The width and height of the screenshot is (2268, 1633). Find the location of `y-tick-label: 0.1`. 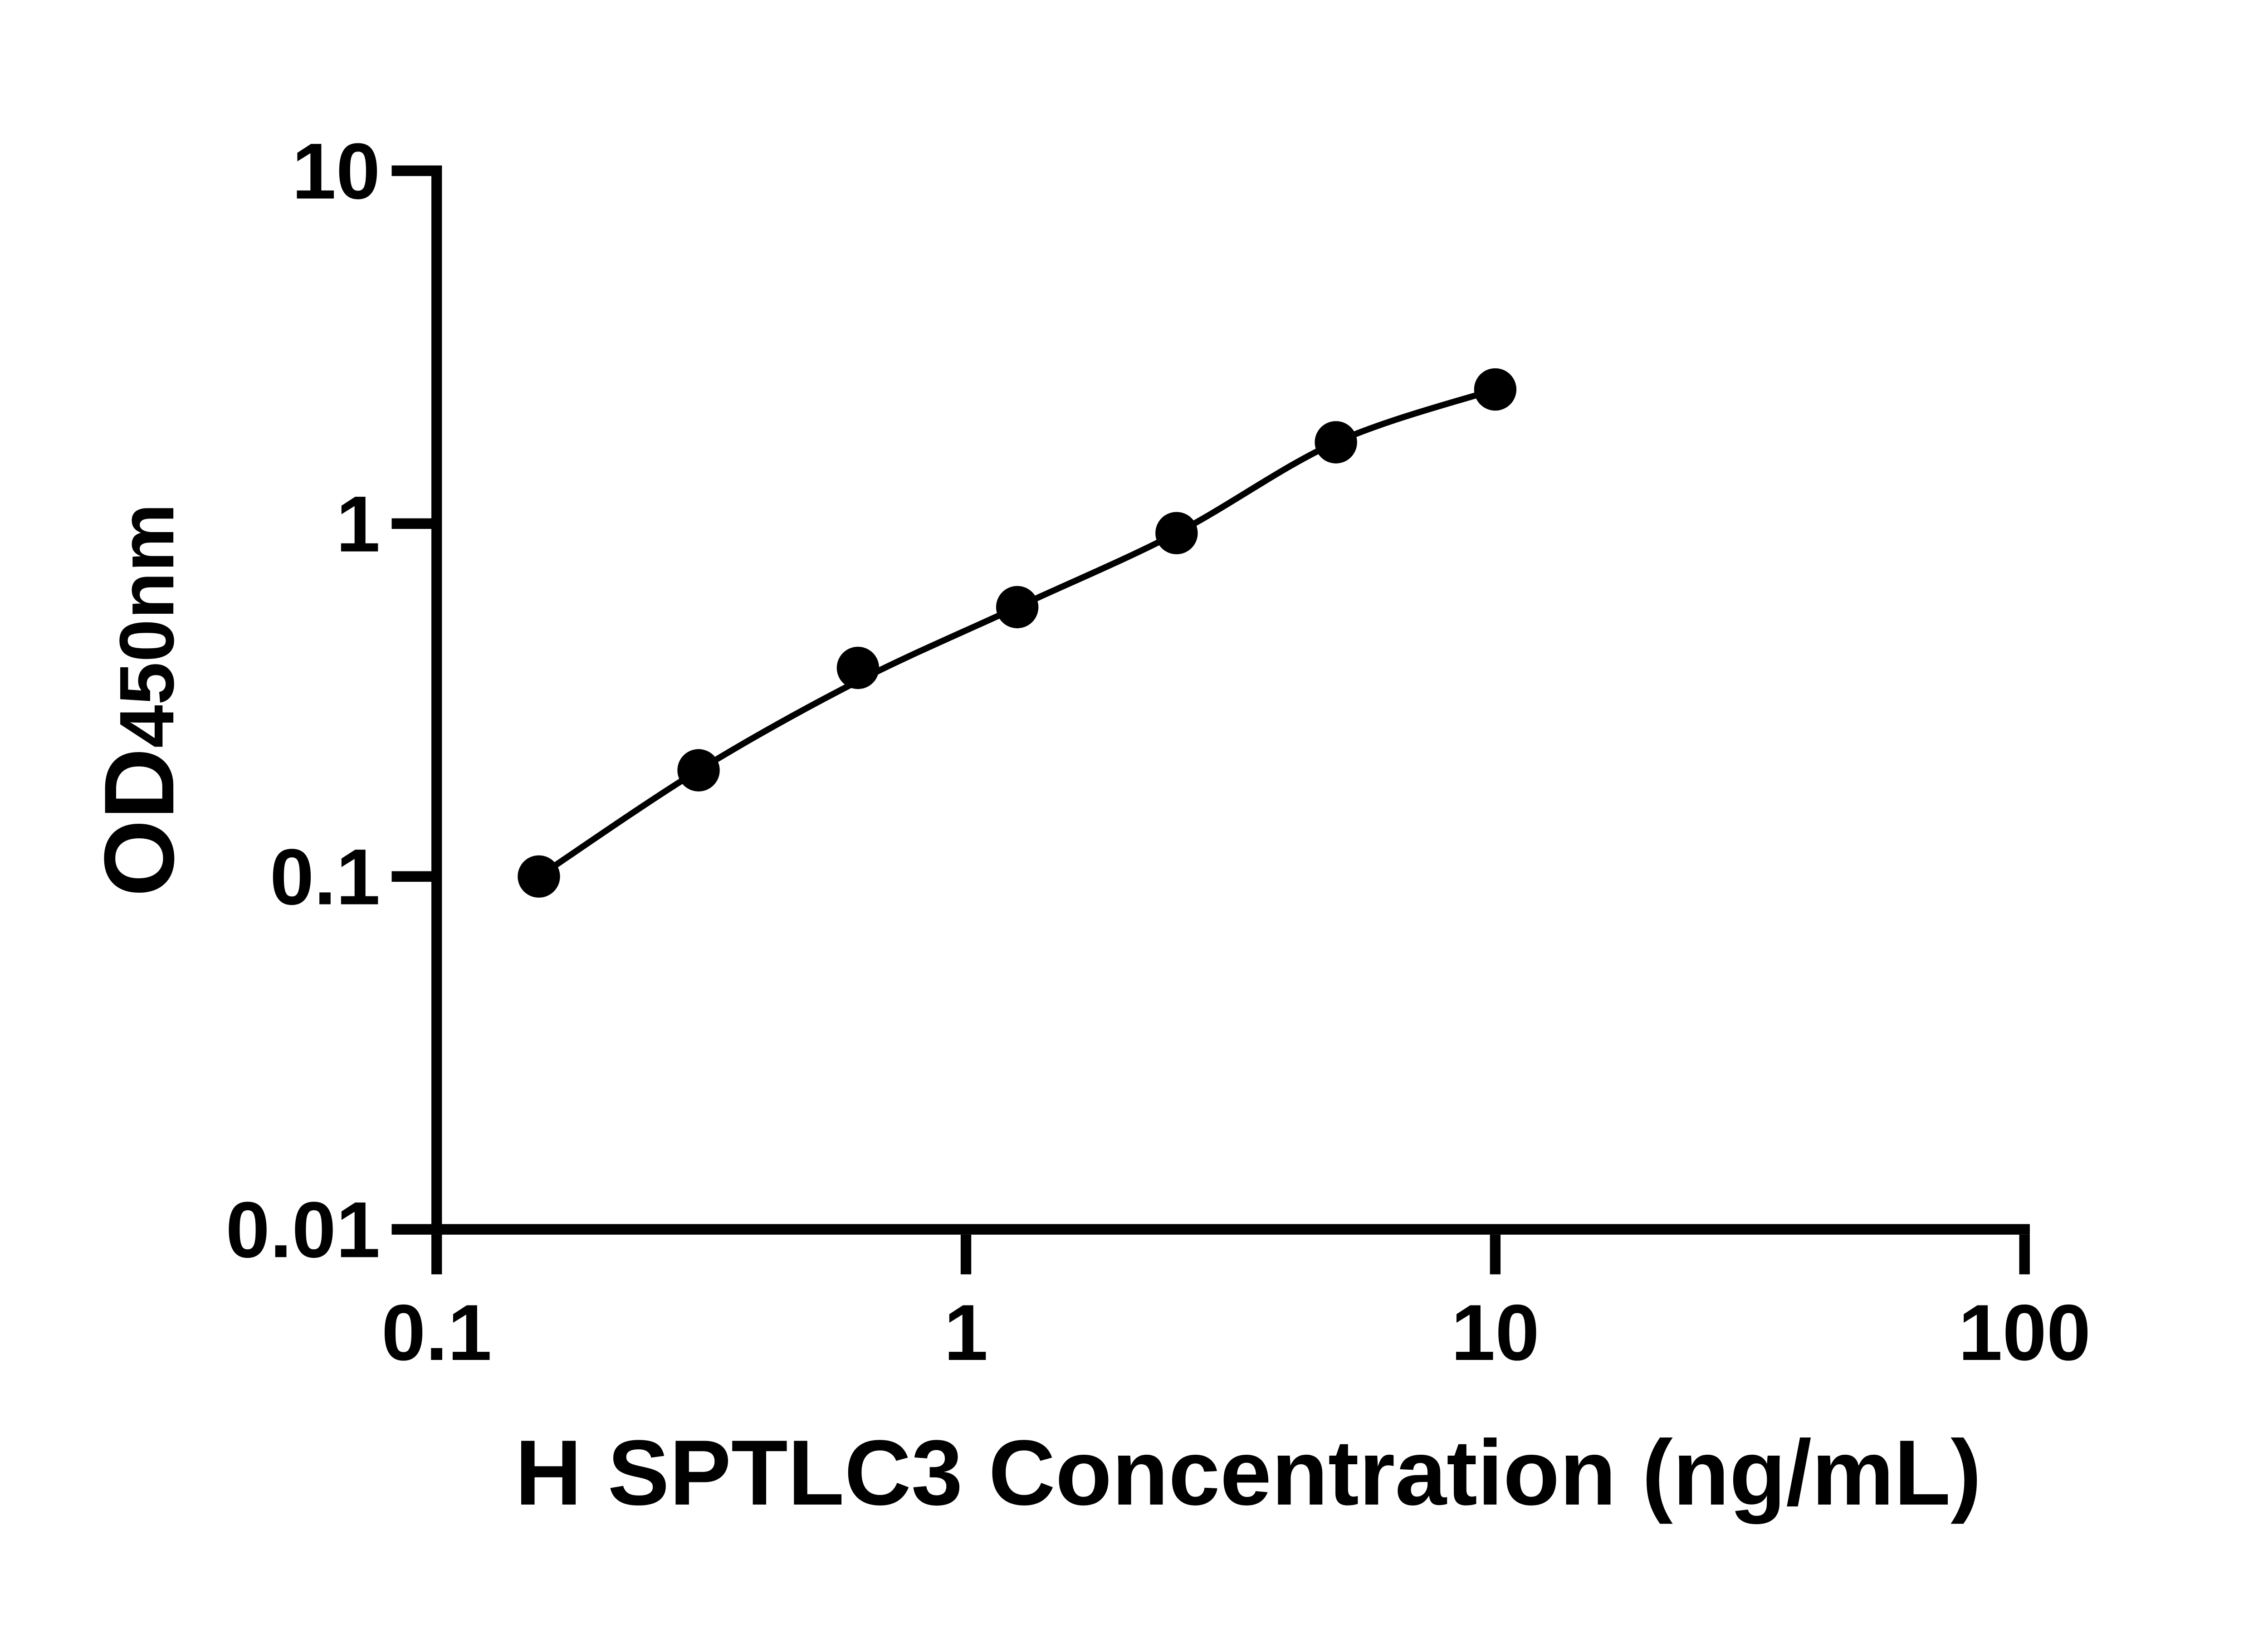

y-tick-label: 0.1 is located at coordinates (325, 877).